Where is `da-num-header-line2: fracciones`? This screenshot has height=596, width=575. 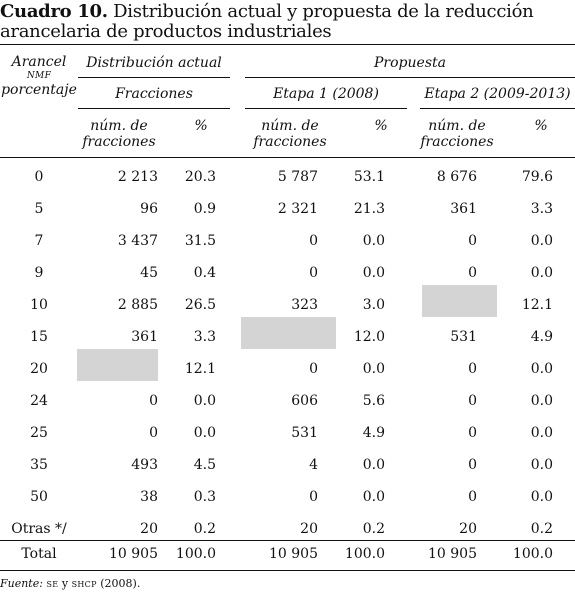
da-num-header-line2: fracciones is located at coordinates (119, 142).